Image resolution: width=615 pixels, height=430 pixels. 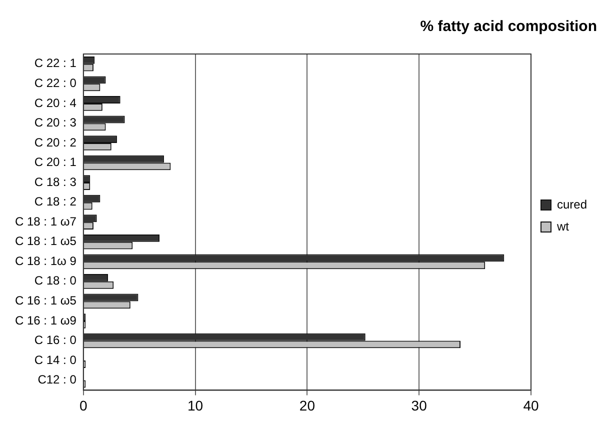 What do you see at coordinates (57, 379) in the screenshot?
I see `y-tick-label: C12 : 0` at bounding box center [57, 379].